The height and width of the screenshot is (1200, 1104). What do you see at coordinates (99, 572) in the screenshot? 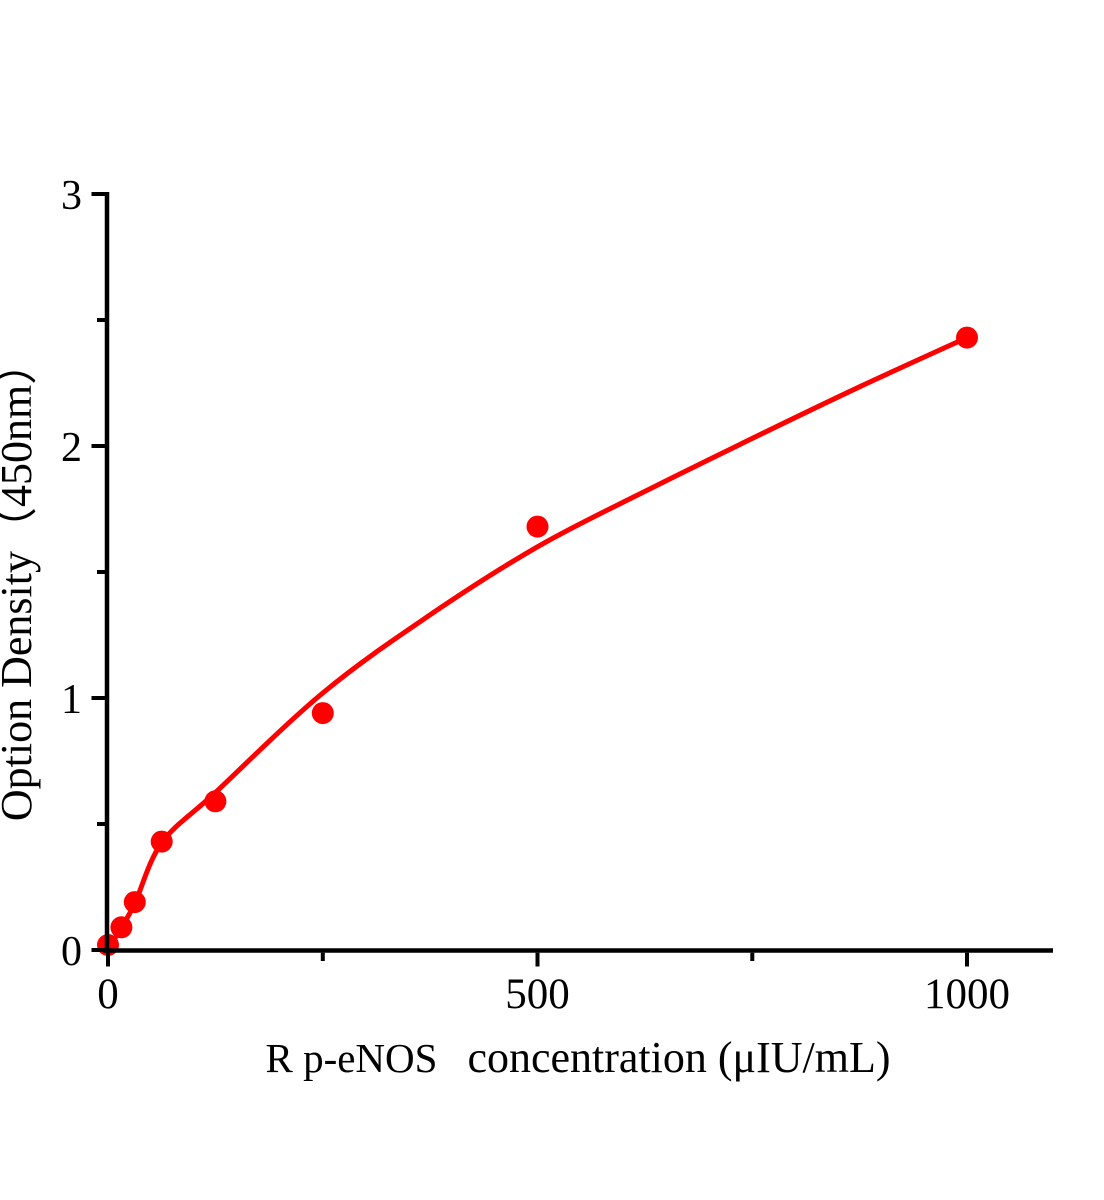
I see `y-axis-ticks` at bounding box center [99, 572].